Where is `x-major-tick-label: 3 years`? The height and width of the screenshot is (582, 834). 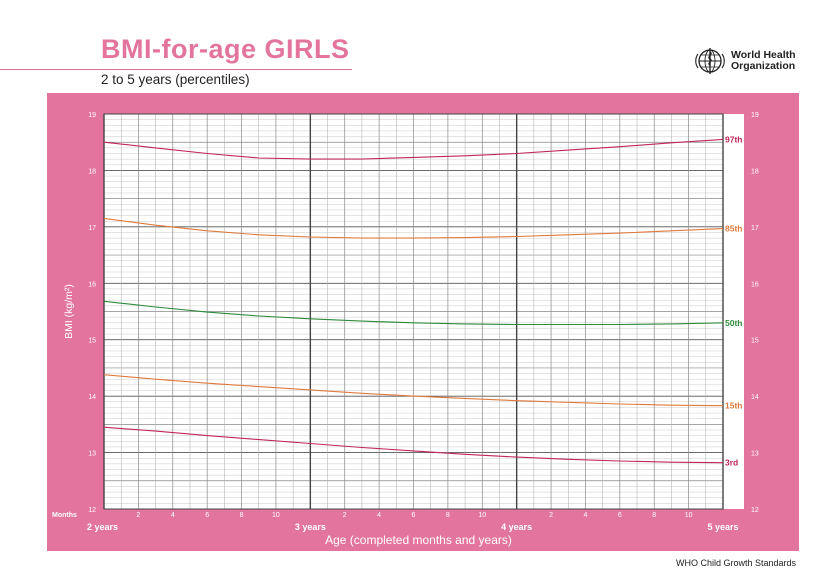
x-major-tick-label: 3 years is located at coordinates (310, 527).